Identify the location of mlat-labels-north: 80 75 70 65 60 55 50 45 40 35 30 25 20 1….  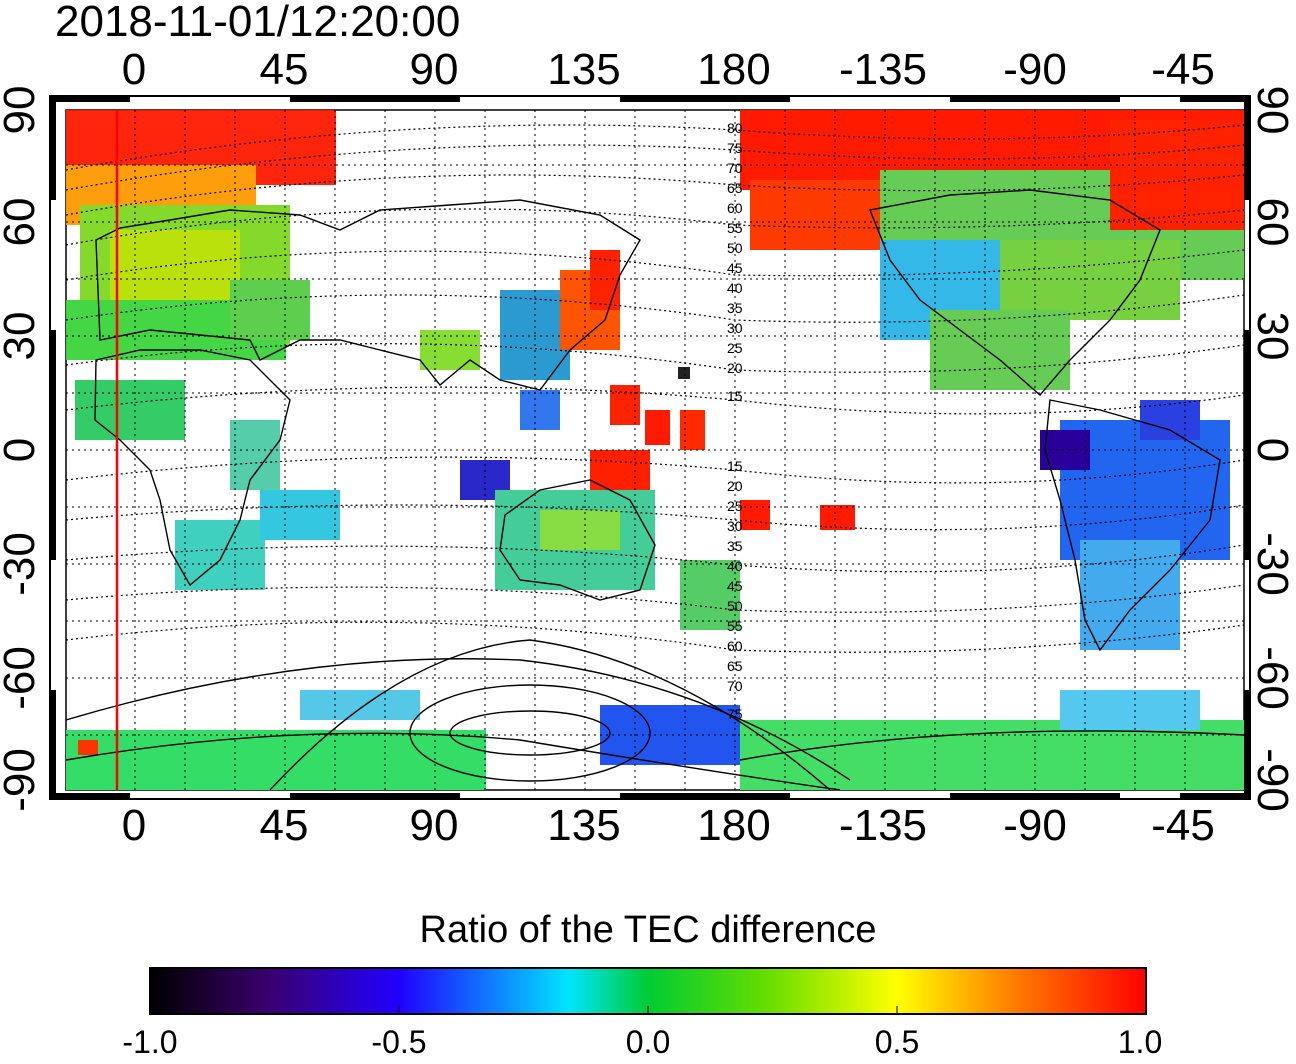
(735, 262).